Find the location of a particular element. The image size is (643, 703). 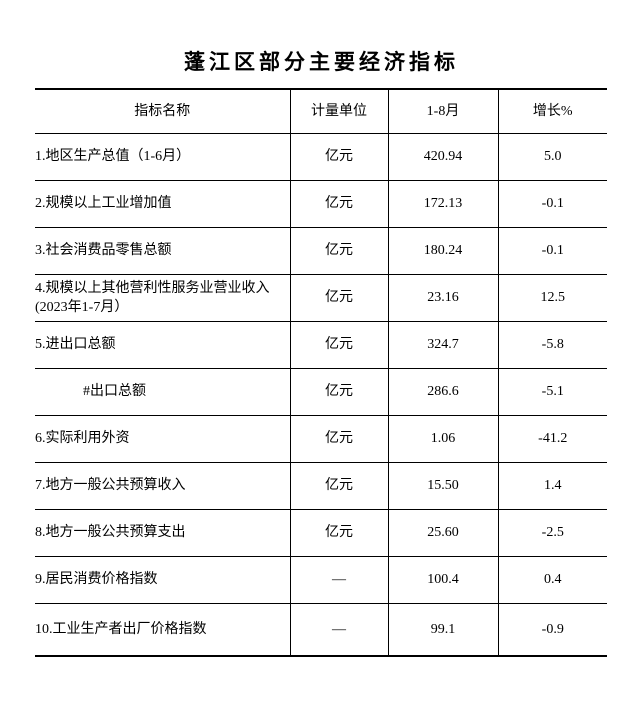

col-header-growth: 增长% is located at coordinates (552, 111).